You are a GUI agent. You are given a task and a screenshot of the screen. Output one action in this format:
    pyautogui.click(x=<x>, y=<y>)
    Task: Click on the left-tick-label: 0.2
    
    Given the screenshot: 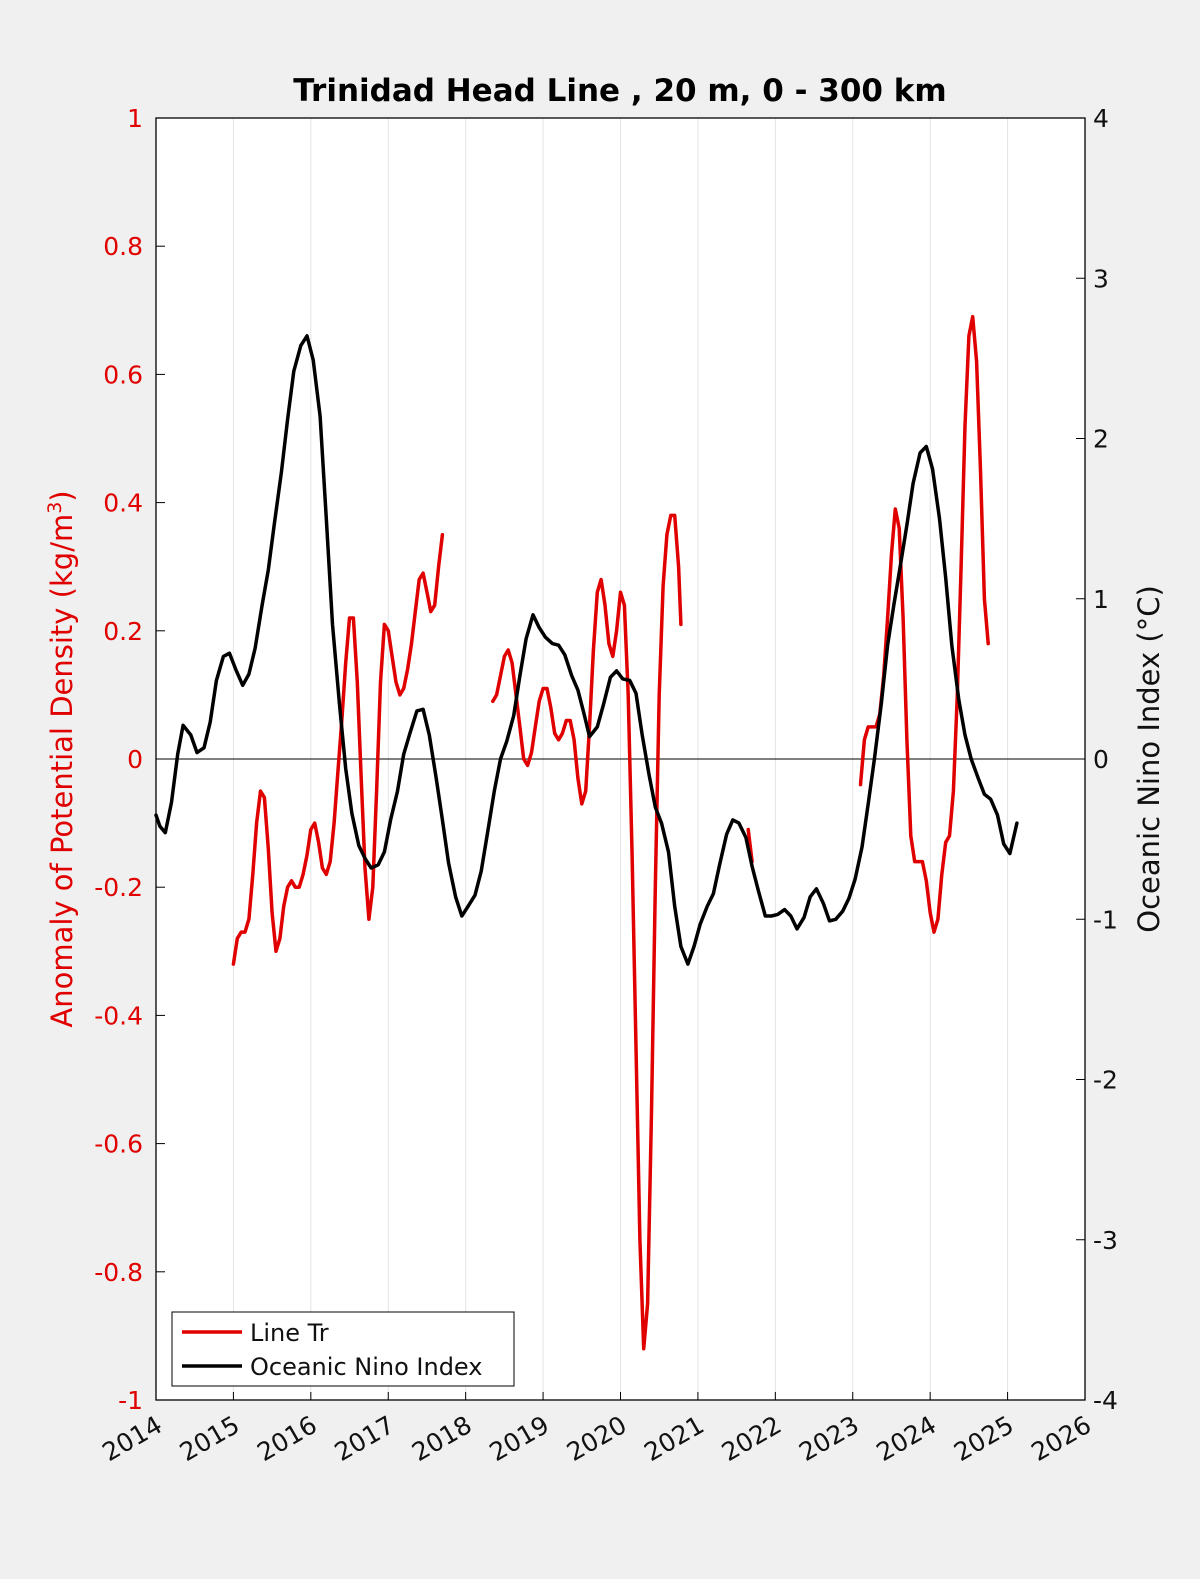 What is the action you would take?
    pyautogui.click(x=123, y=631)
    